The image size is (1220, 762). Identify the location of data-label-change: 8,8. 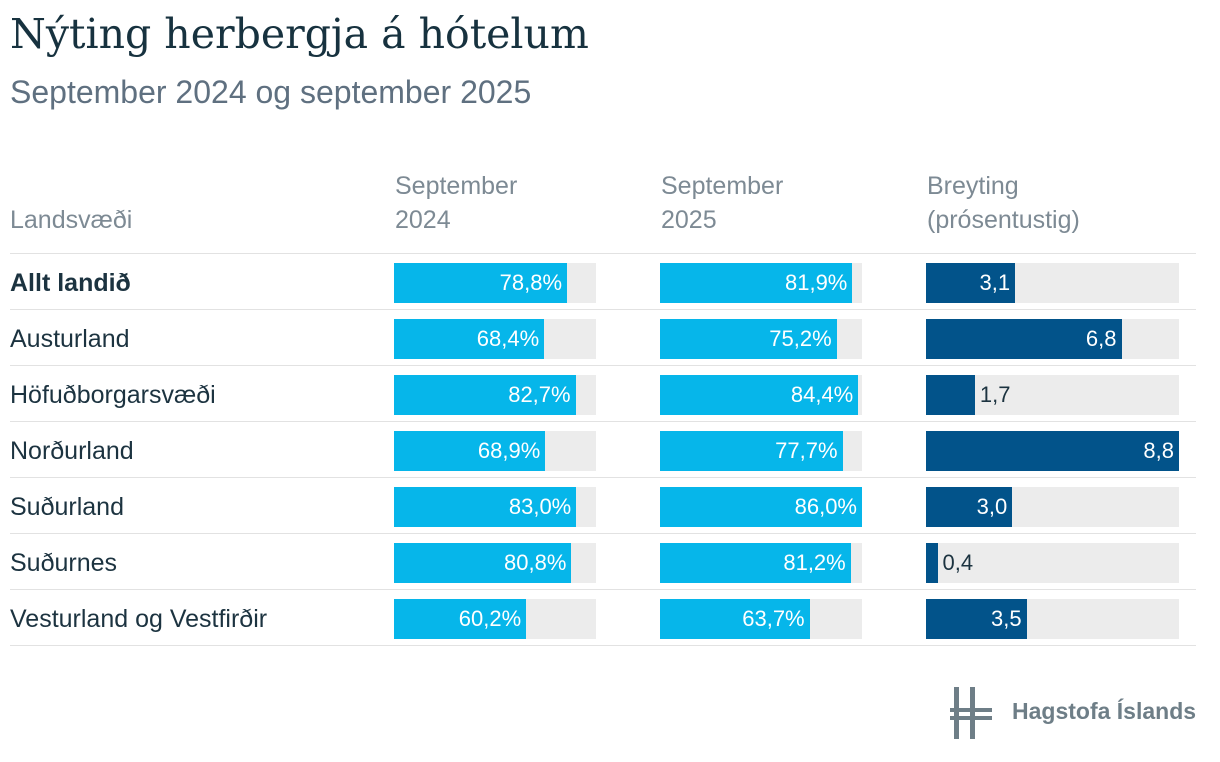
(1158, 450).